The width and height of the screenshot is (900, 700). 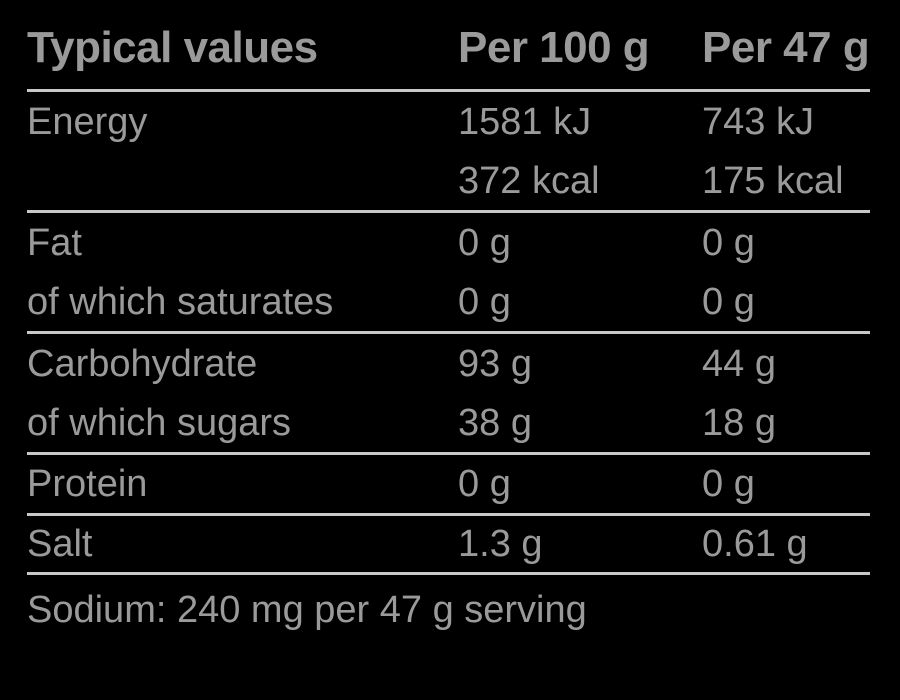 I want to click on sodium-footnote-row: Sodium: 240 mg per 47 g serving, so click(x=448, y=610).